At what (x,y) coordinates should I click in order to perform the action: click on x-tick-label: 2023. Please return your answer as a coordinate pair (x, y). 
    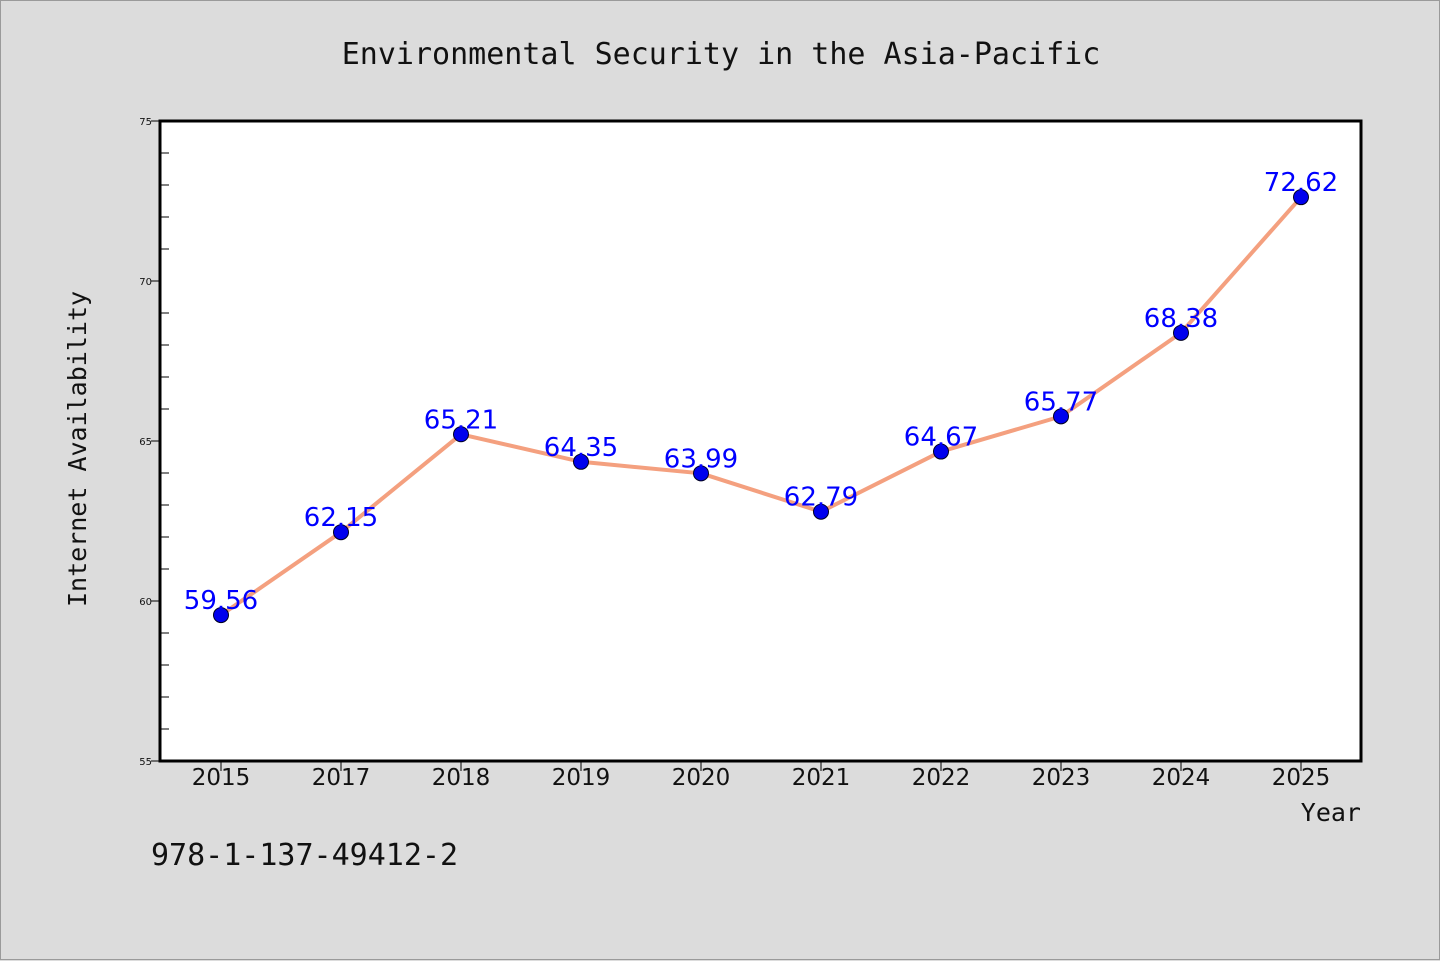
    Looking at the image, I should click on (1061, 778).